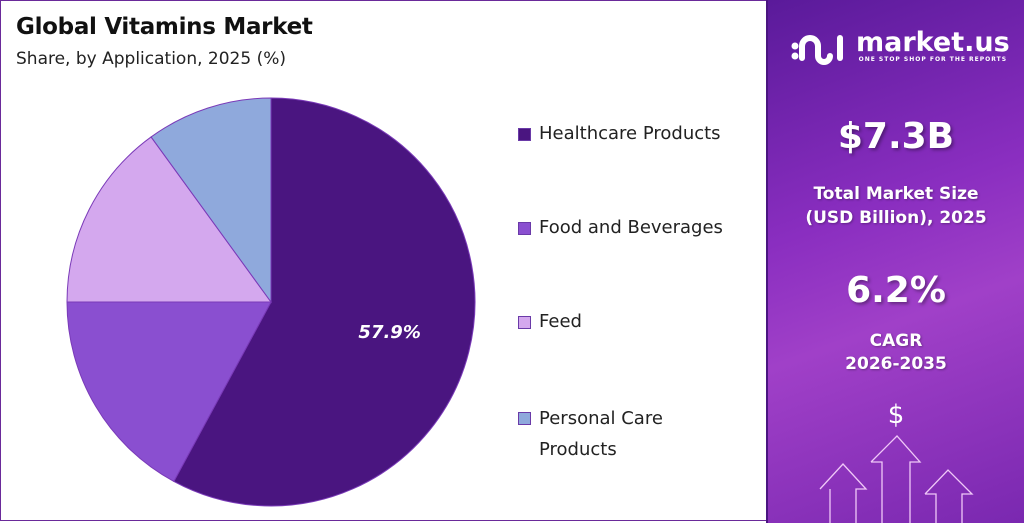 This screenshot has height=523, width=1024. I want to click on brand-name: market.us, so click(933, 42).